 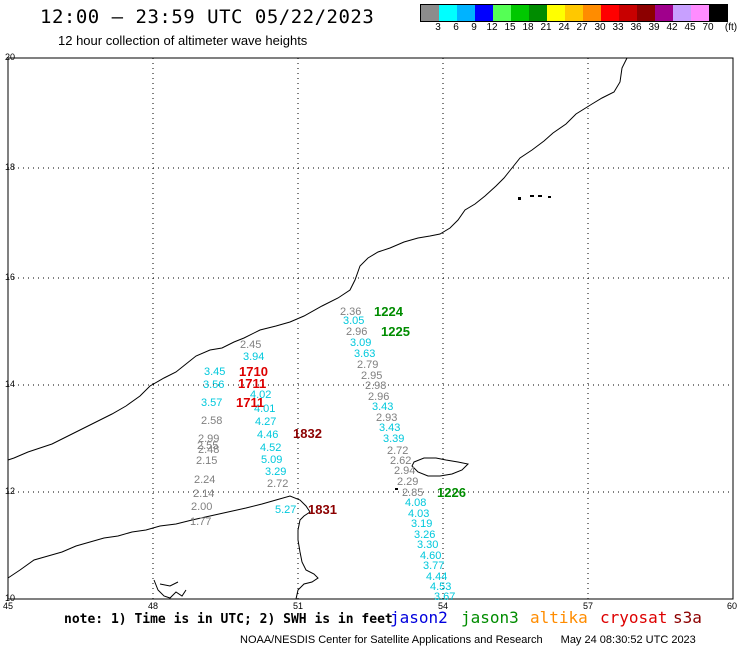 I want to click on swh-value: 3.63, so click(x=365, y=354).